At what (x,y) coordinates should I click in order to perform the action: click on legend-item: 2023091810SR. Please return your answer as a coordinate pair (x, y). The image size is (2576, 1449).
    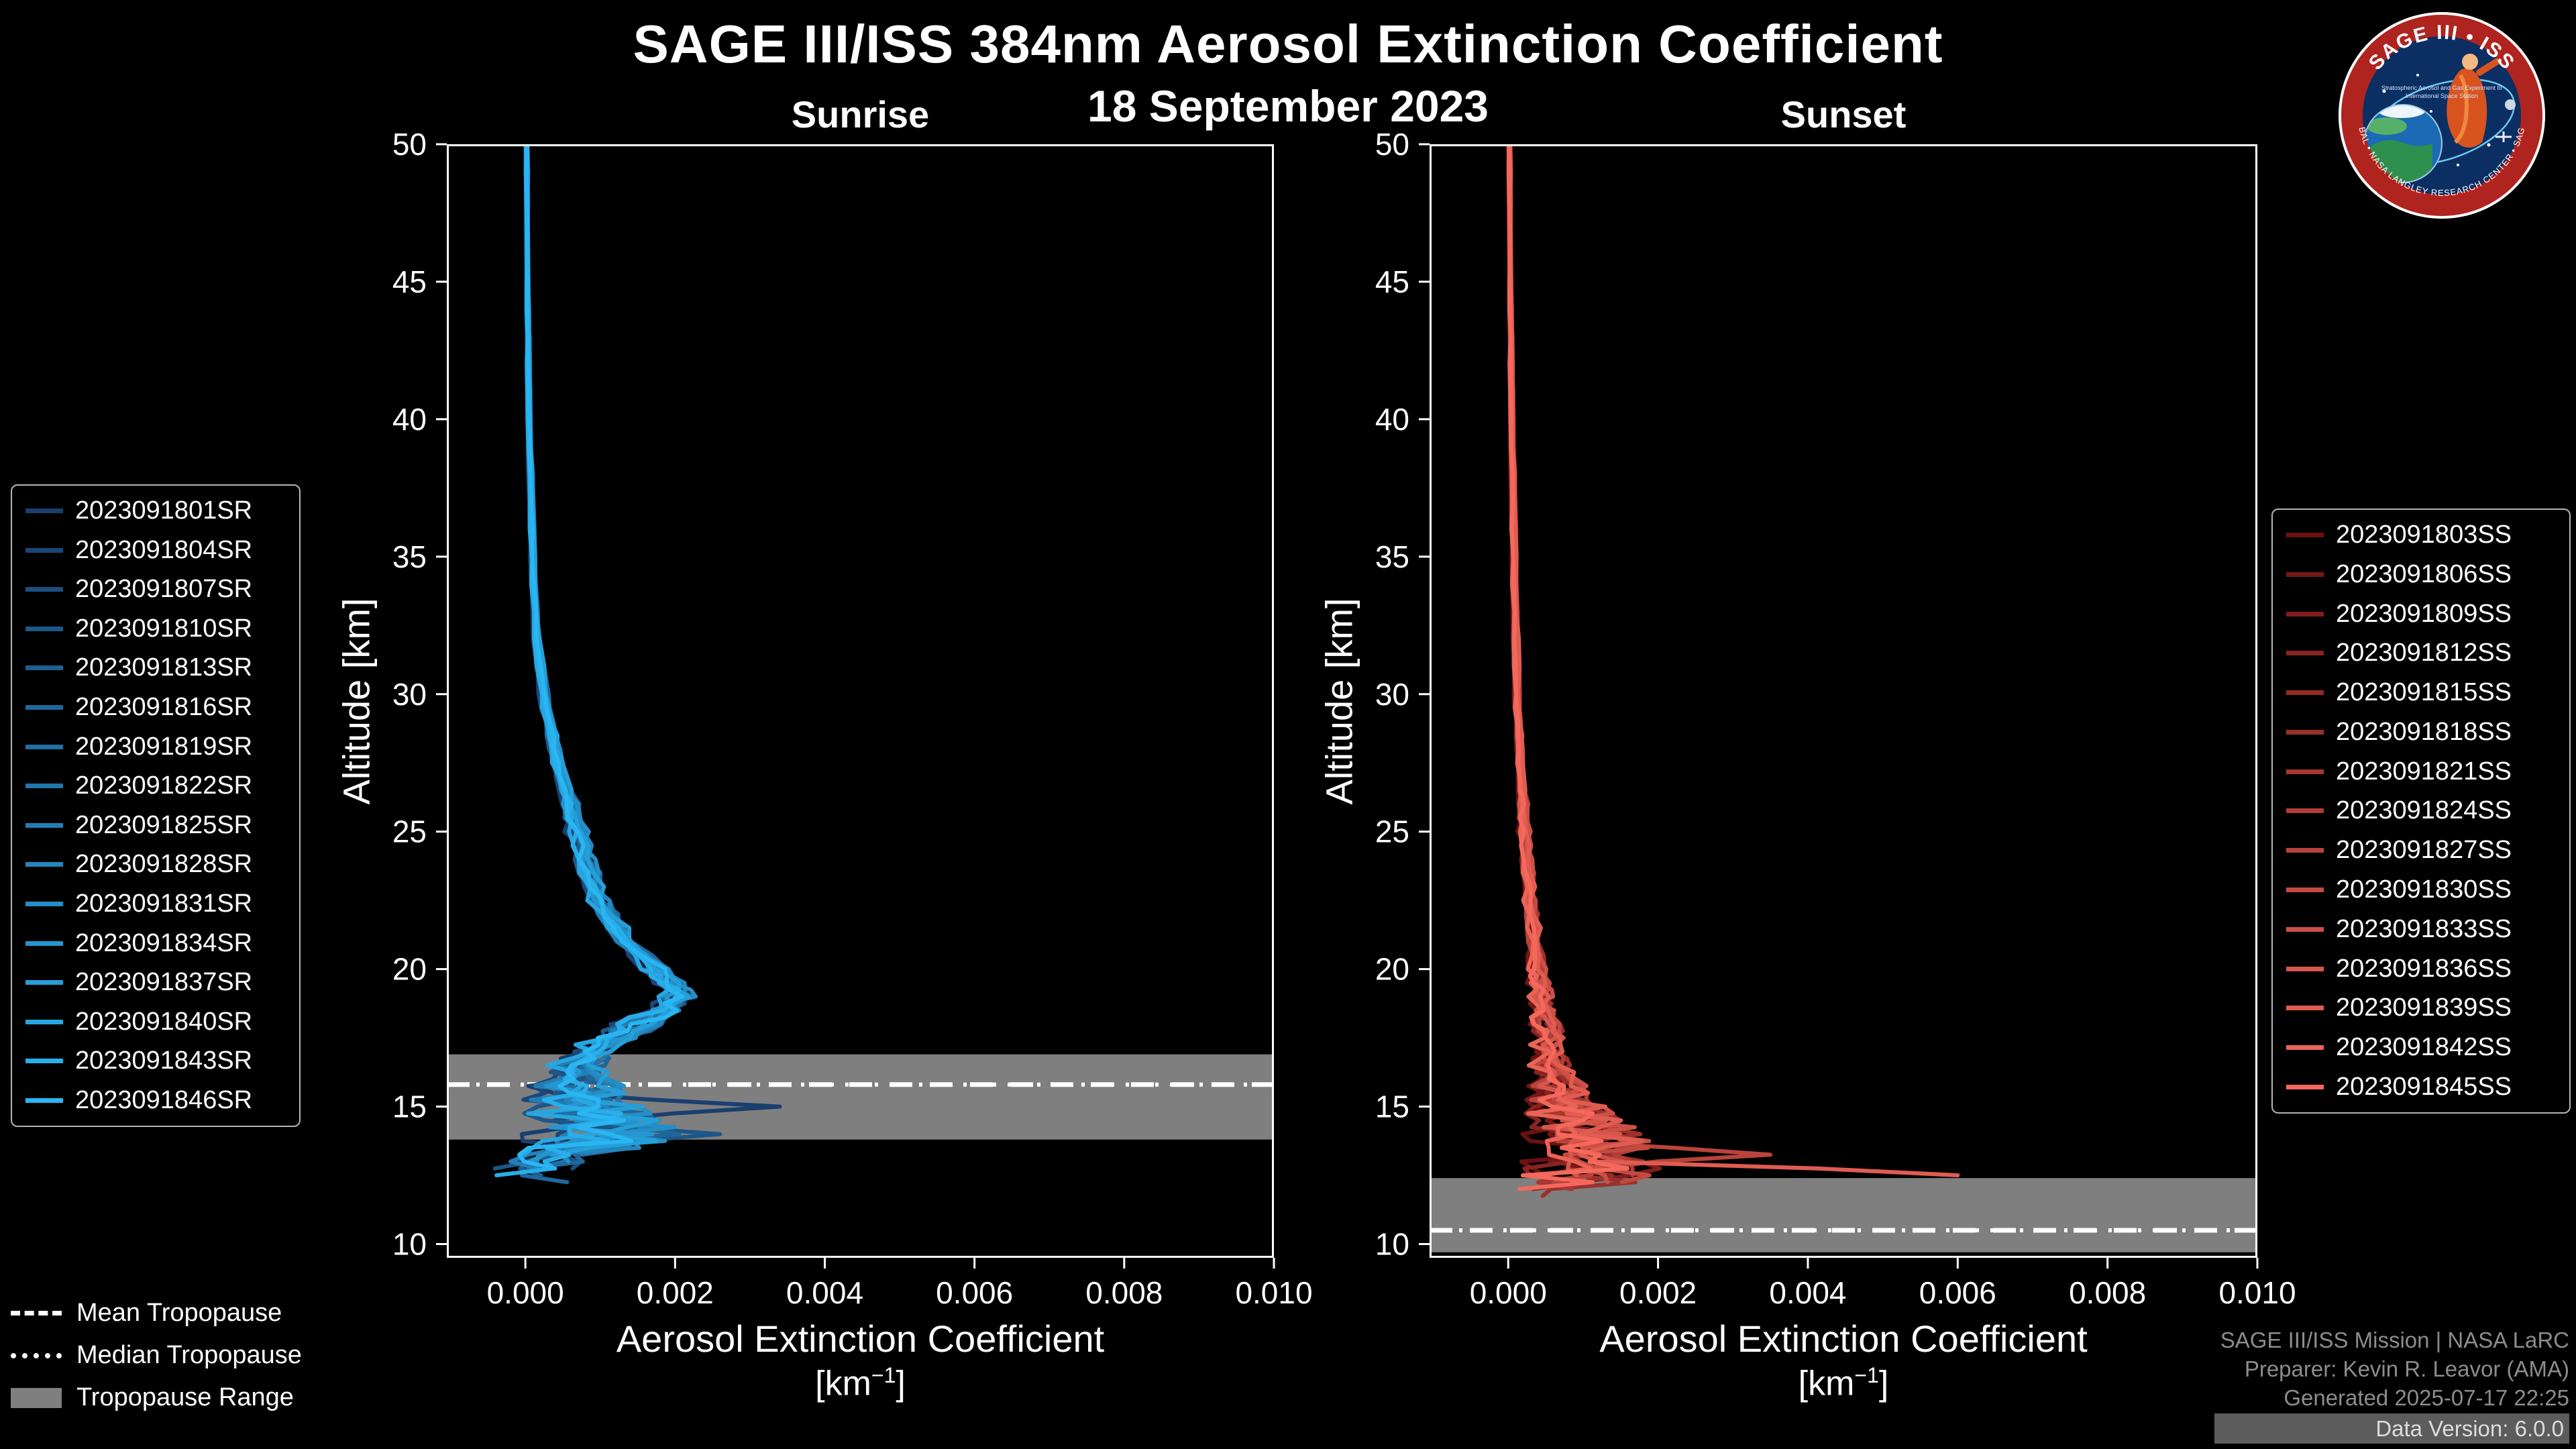
    Looking at the image, I should click on (155, 628).